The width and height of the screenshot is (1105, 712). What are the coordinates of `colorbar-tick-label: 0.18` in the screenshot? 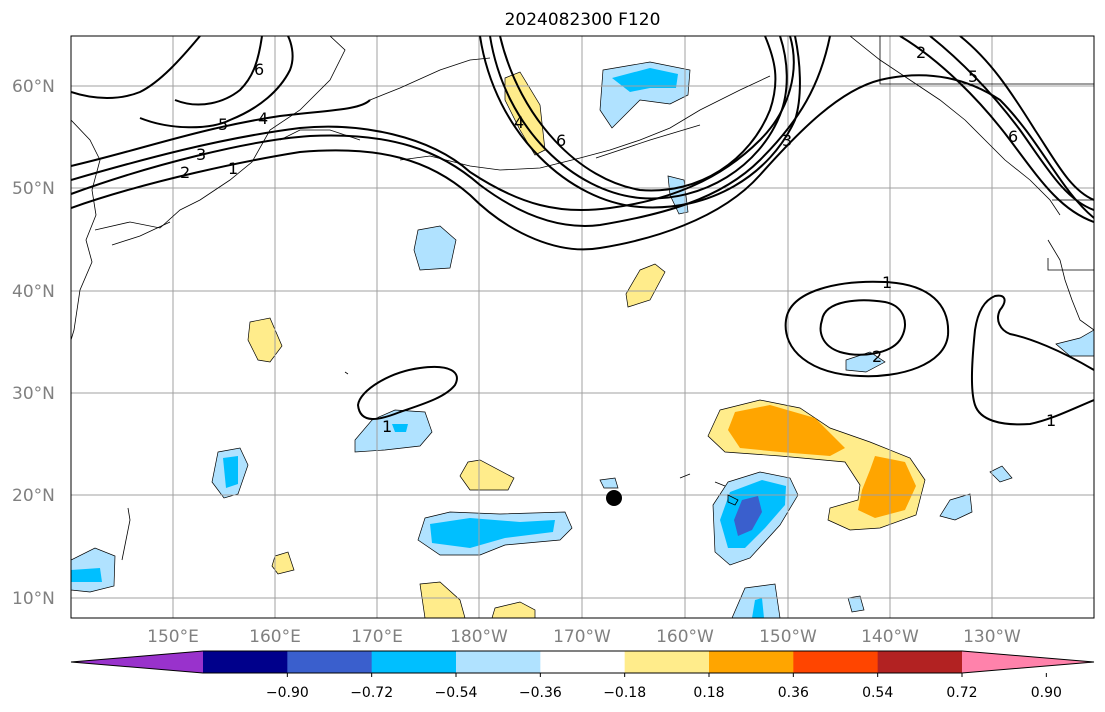 It's located at (708, 693).